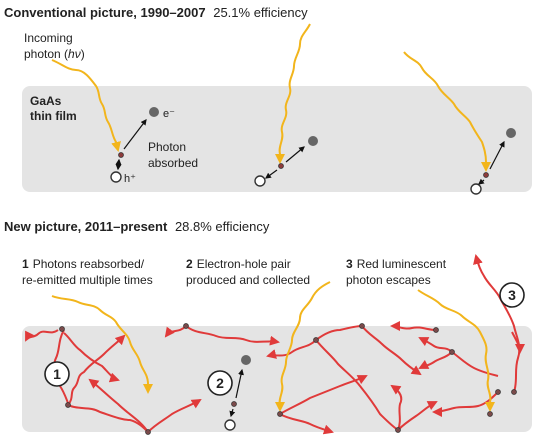  What do you see at coordinates (48, 38) in the screenshot?
I see `incoming-photon-line1: Incoming` at bounding box center [48, 38].